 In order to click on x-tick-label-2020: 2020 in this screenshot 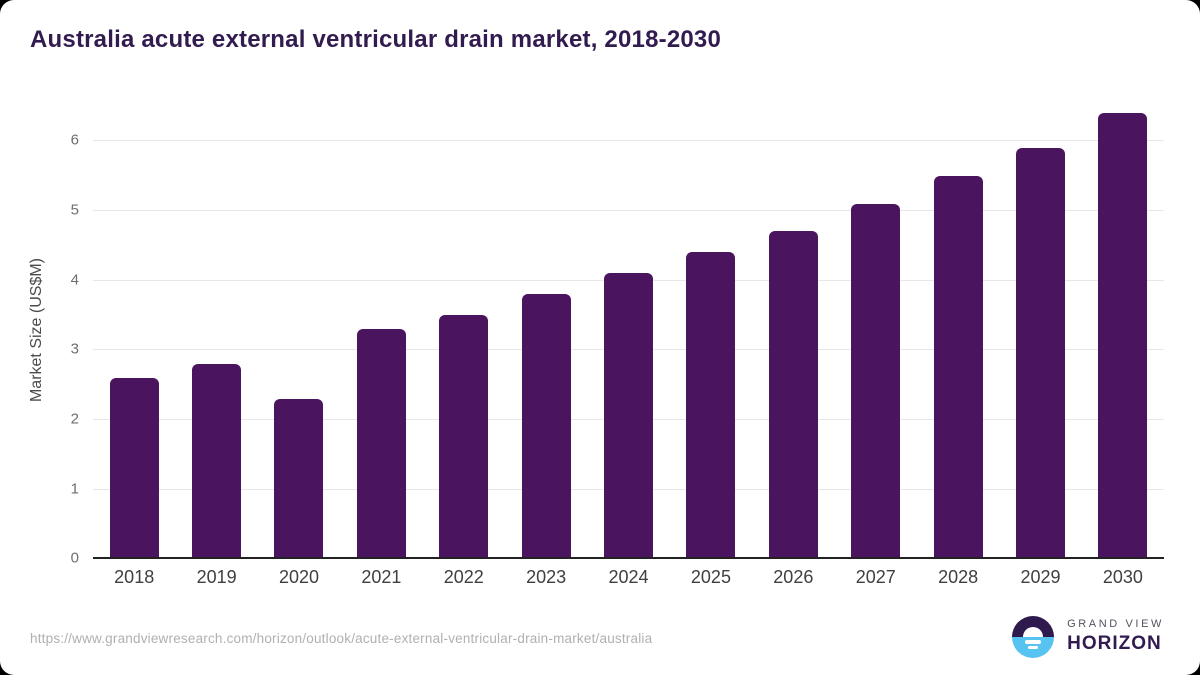, I will do `click(298, 577)`.